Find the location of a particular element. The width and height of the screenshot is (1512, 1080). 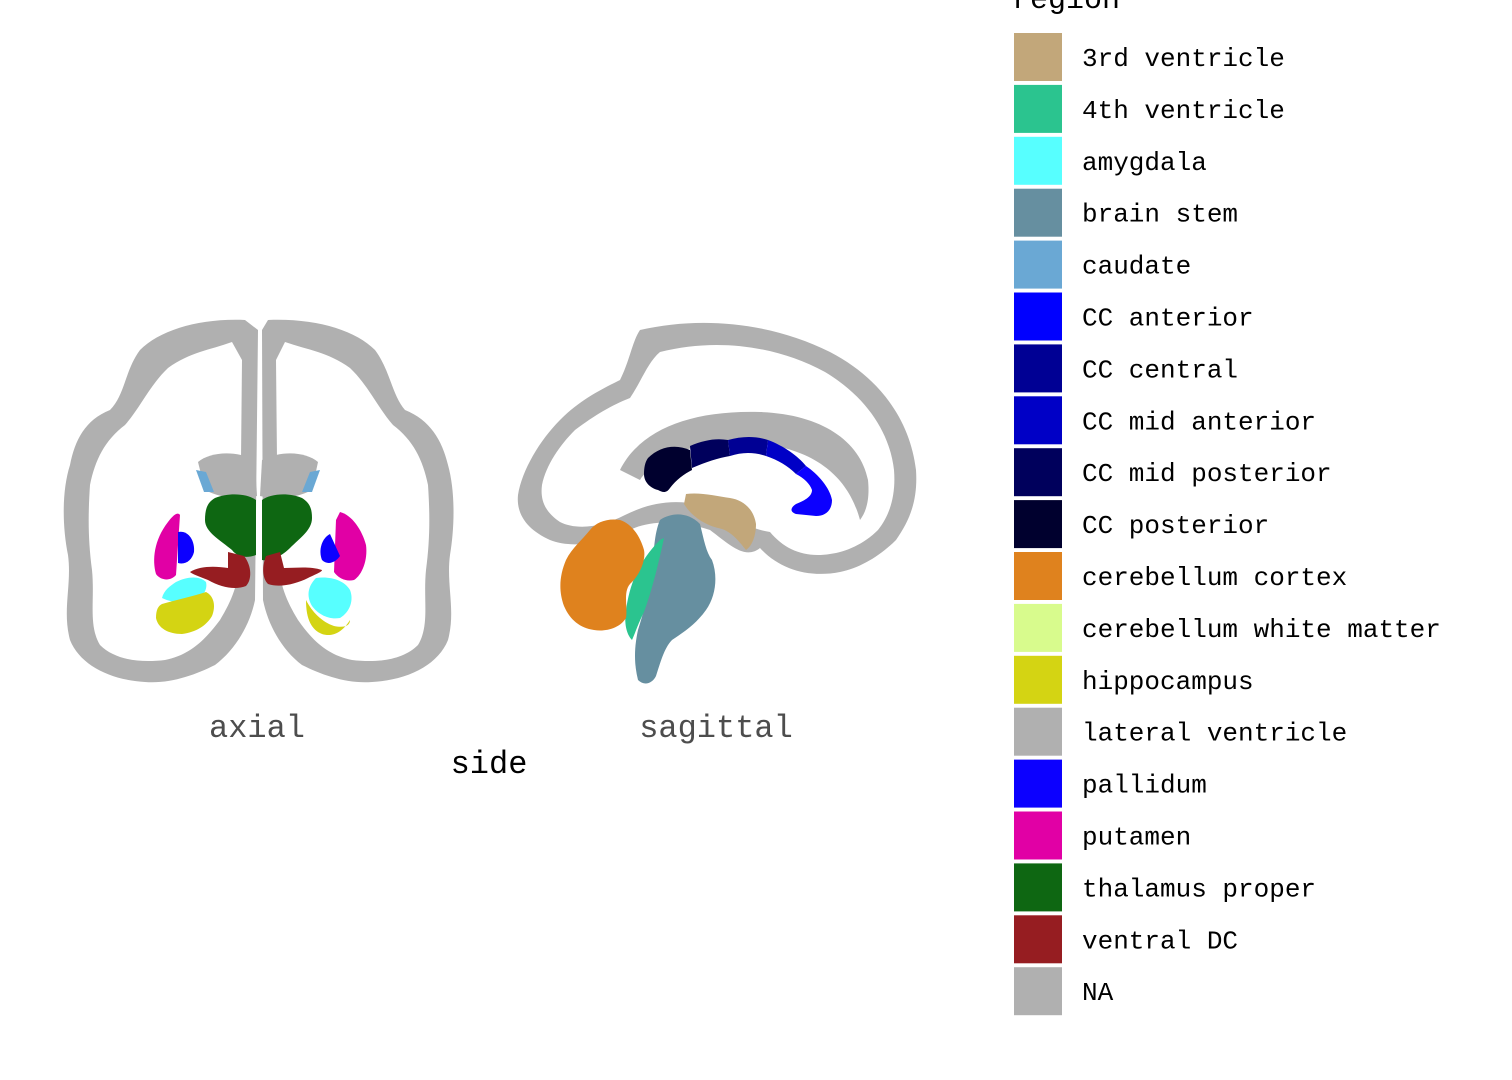

legend-label-hippocampus: hippocampus is located at coordinates (1168, 682).